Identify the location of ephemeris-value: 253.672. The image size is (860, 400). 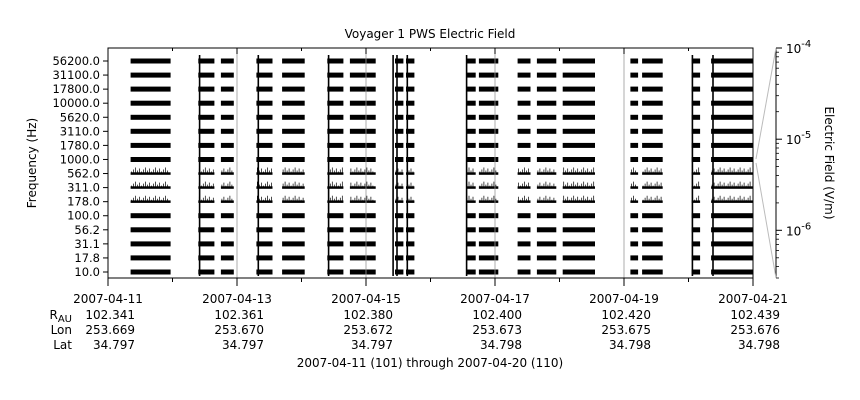
(368, 330).